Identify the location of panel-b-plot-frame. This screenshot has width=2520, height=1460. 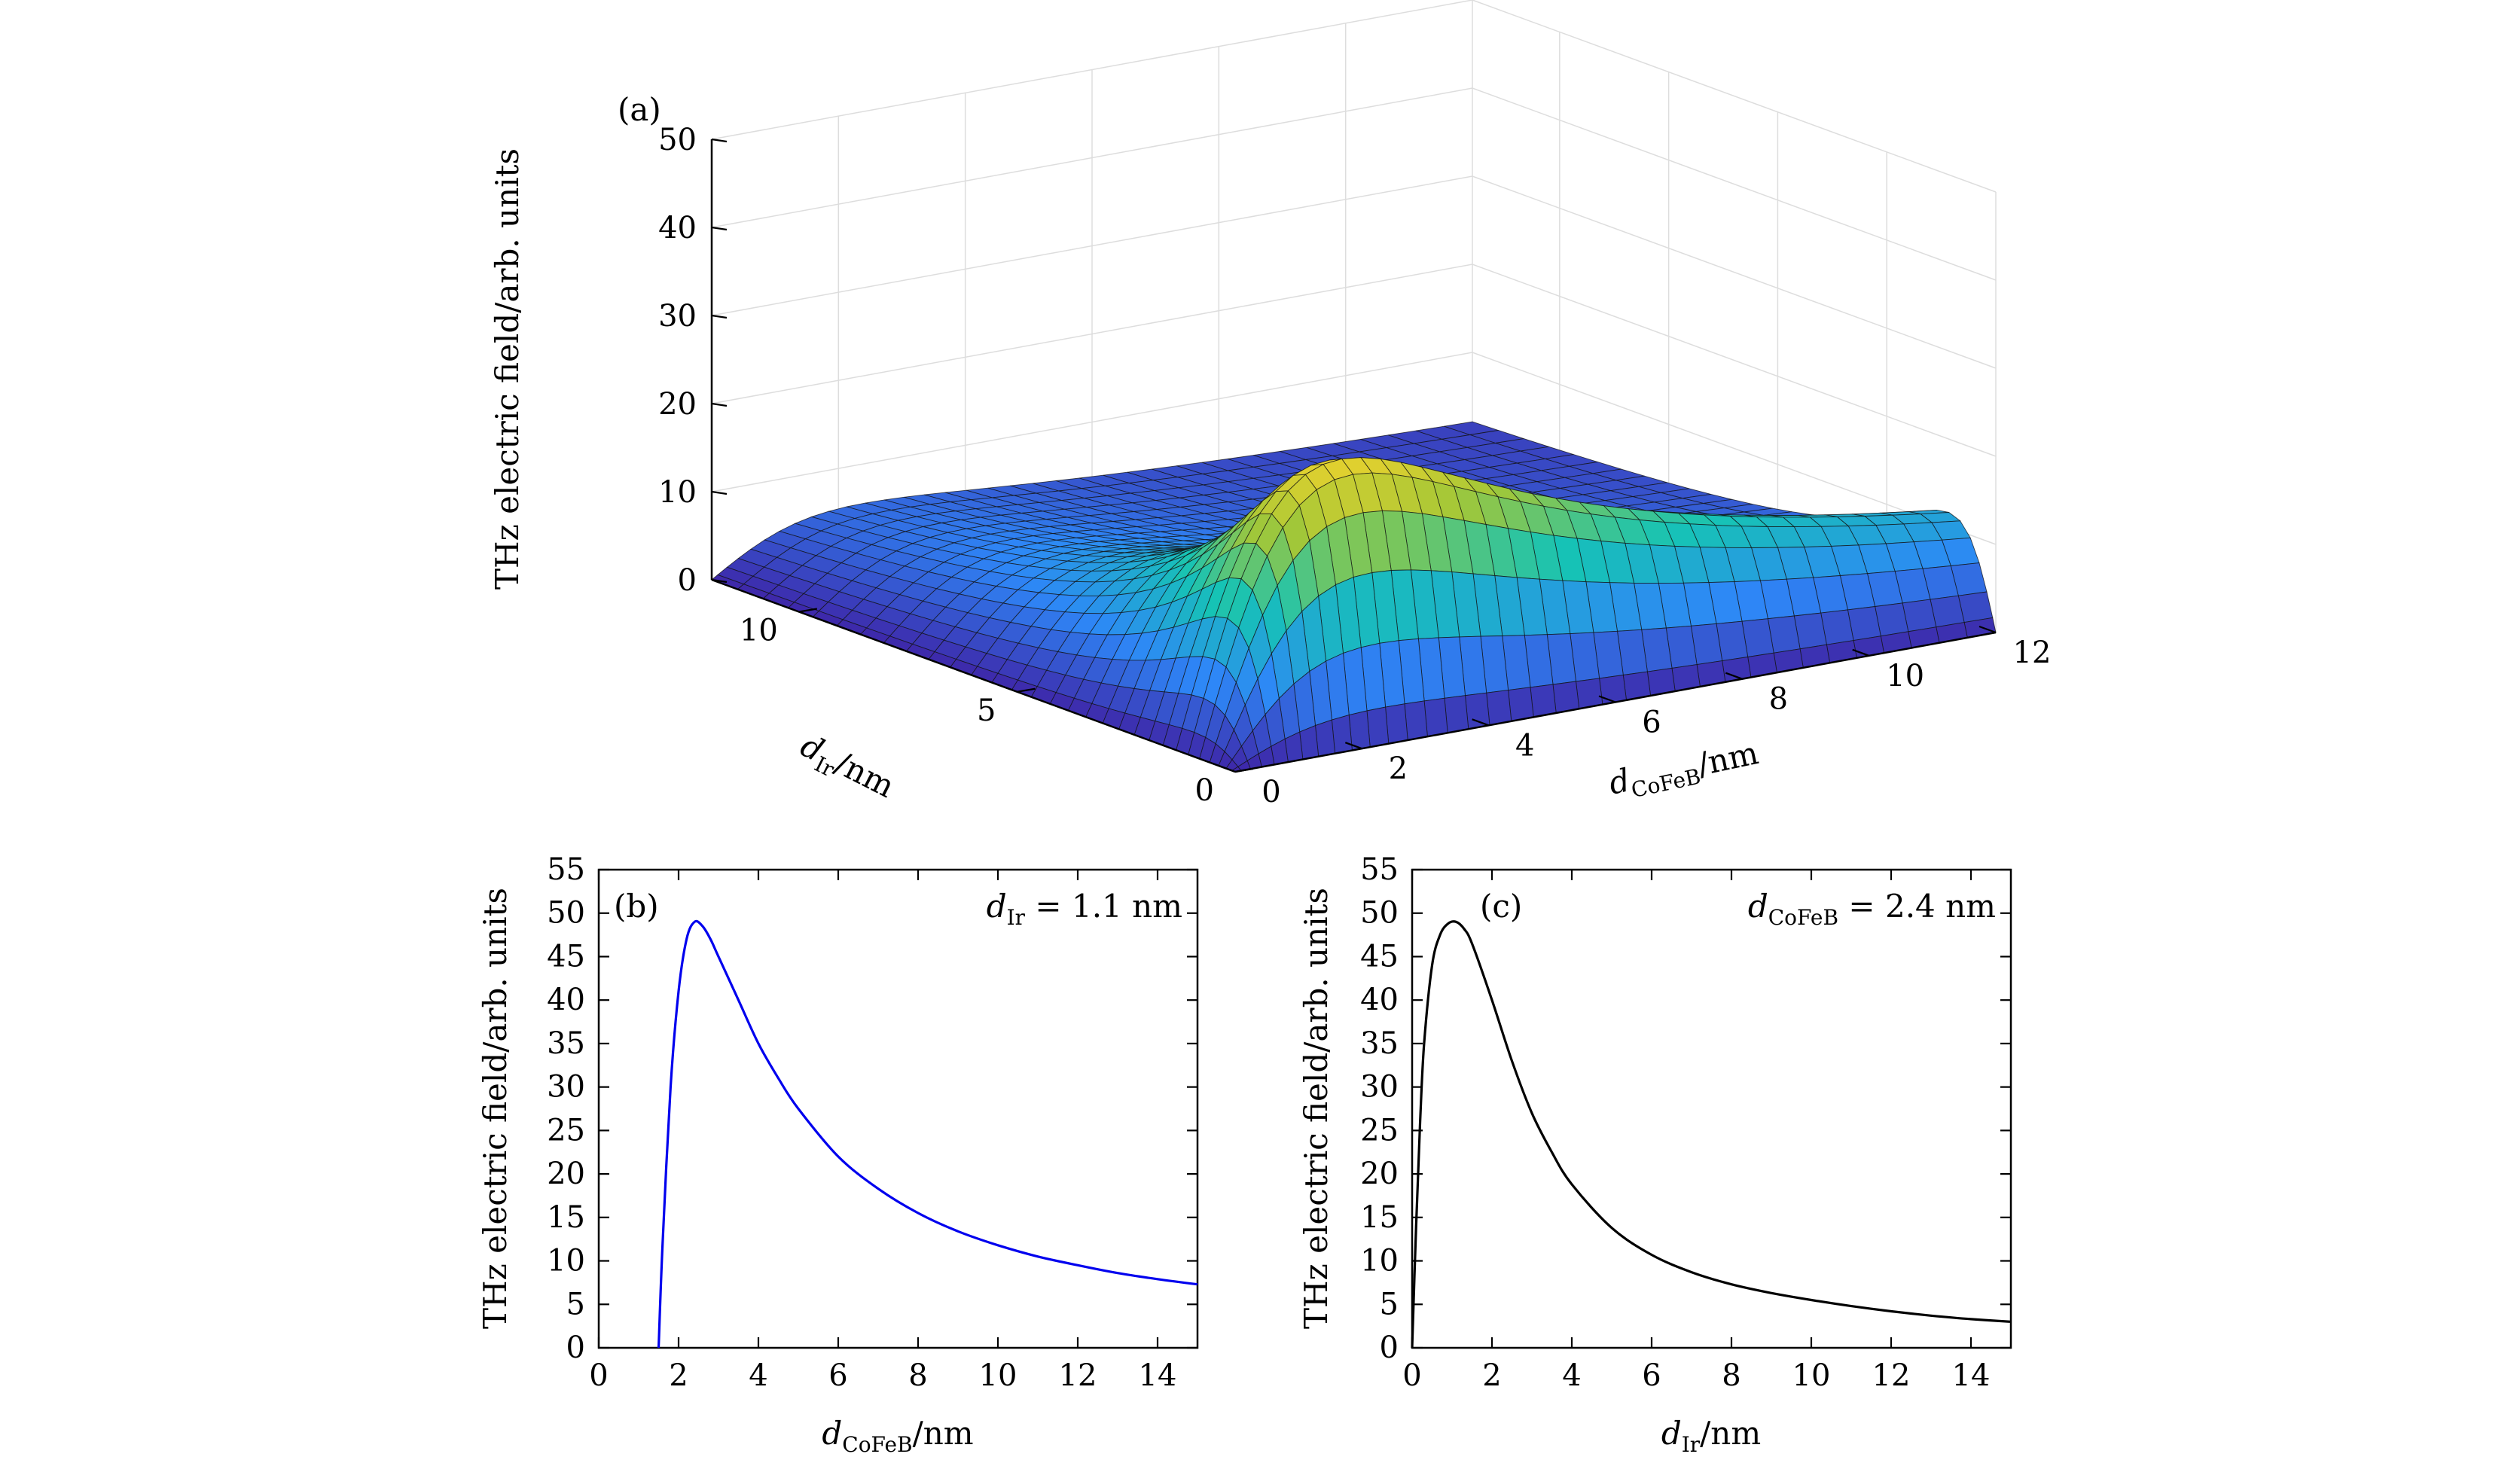
(898, 1108).